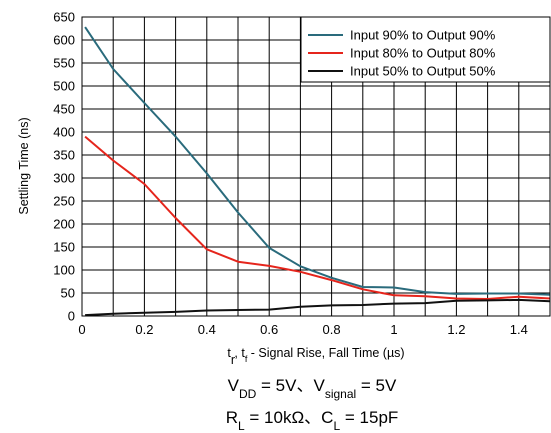 The image size is (551, 433). I want to click on x-tick-label: 0.6, so click(269, 329).